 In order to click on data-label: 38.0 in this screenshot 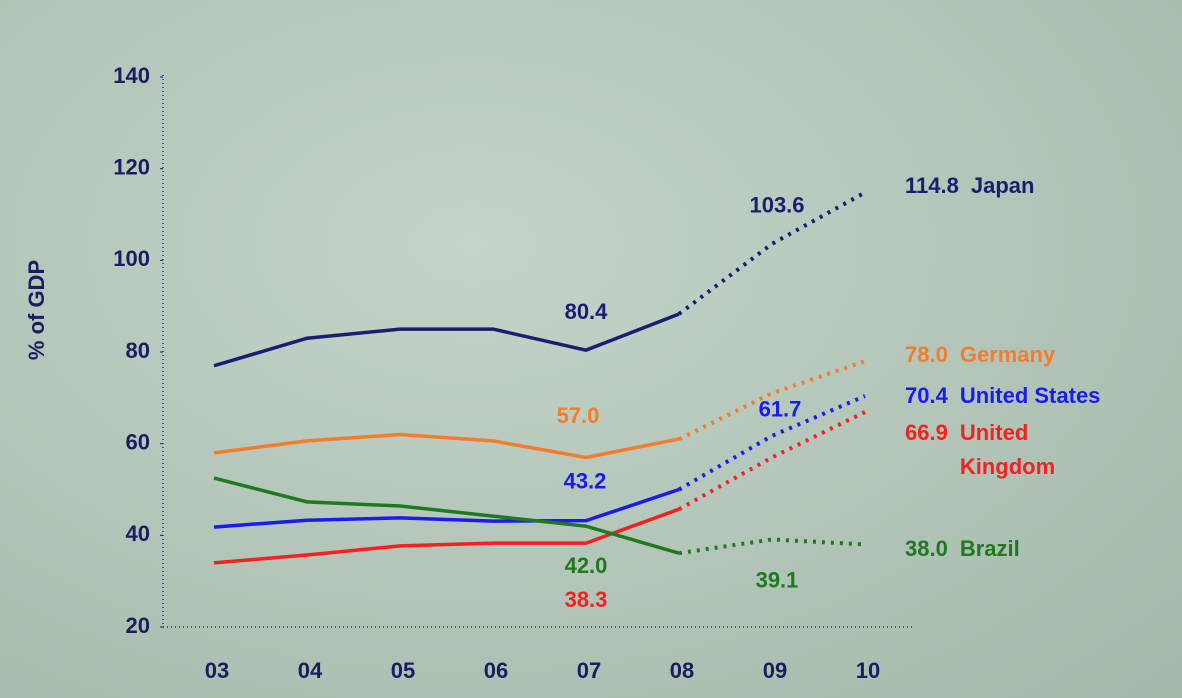, I will do `click(926, 548)`.